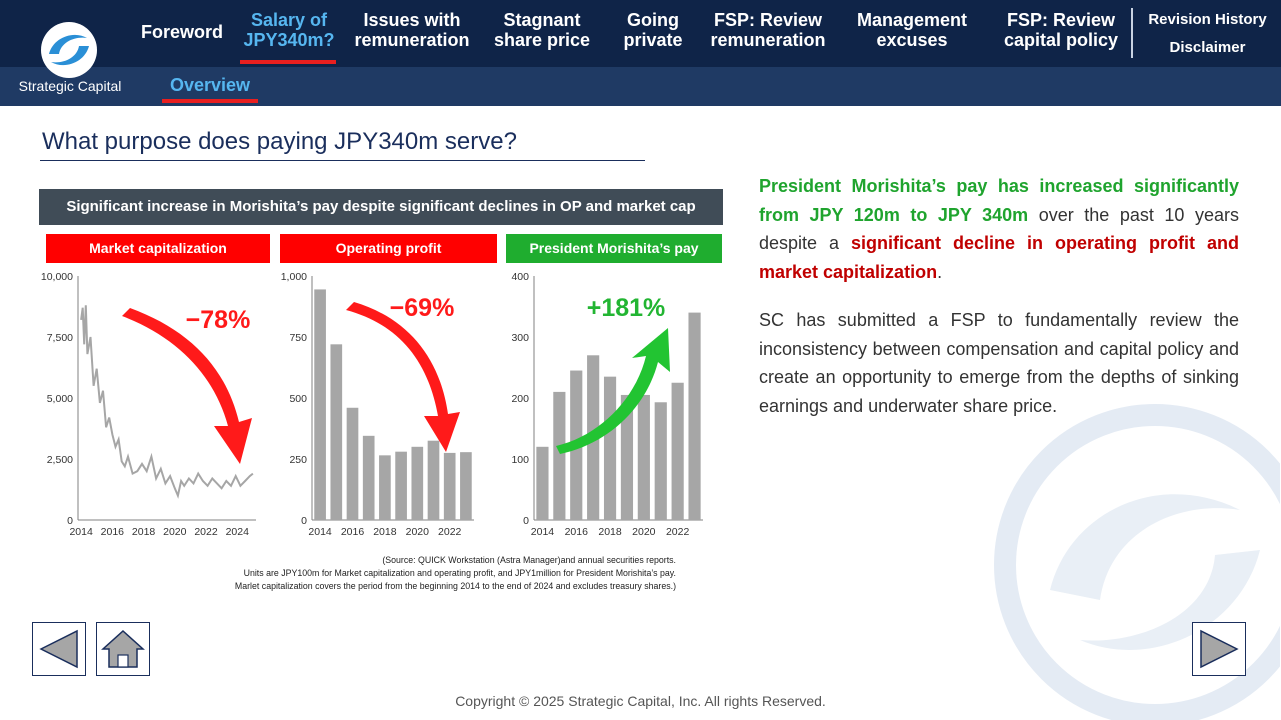  Describe the element at coordinates (181, 32) in the screenshot. I see `nav-foreword: Foreword` at that location.